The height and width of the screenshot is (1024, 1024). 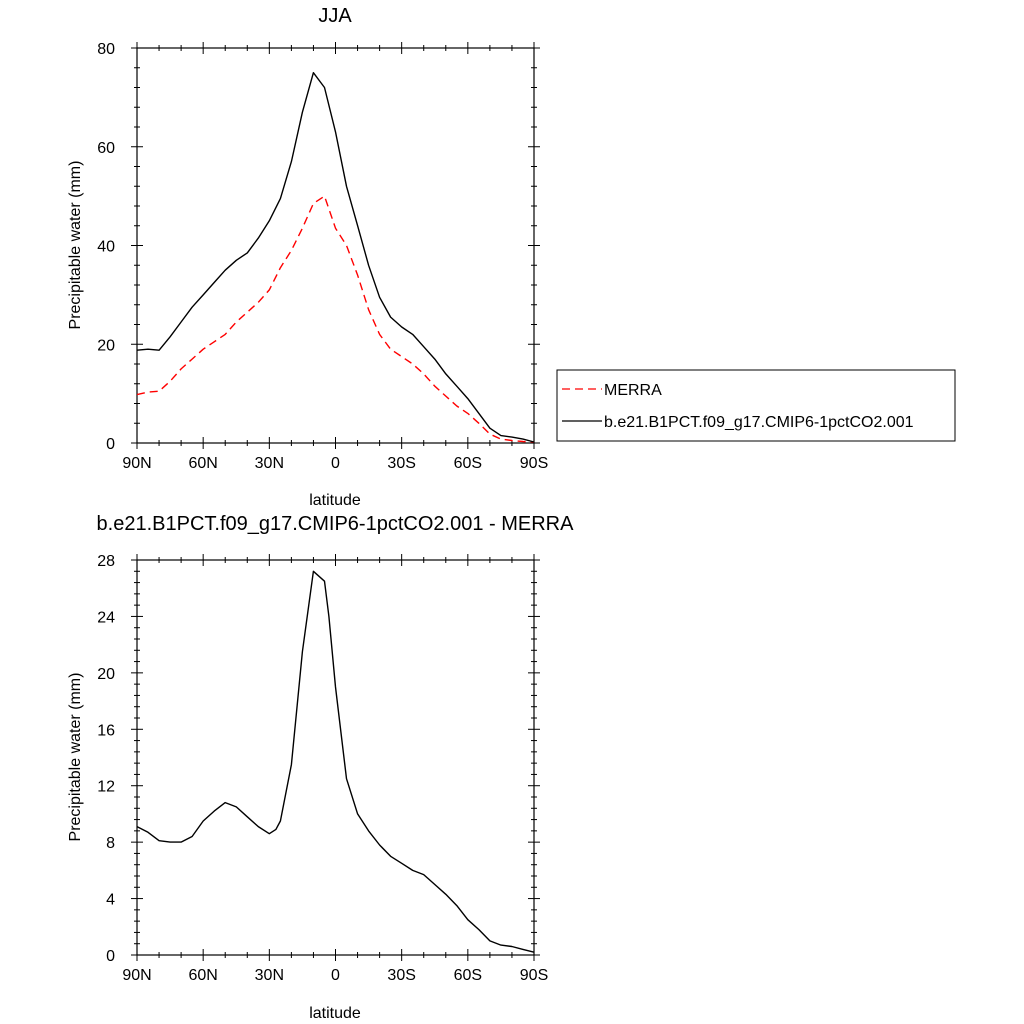 What do you see at coordinates (106, 148) in the screenshot?
I see `top-chart-y-tick-label: 60` at bounding box center [106, 148].